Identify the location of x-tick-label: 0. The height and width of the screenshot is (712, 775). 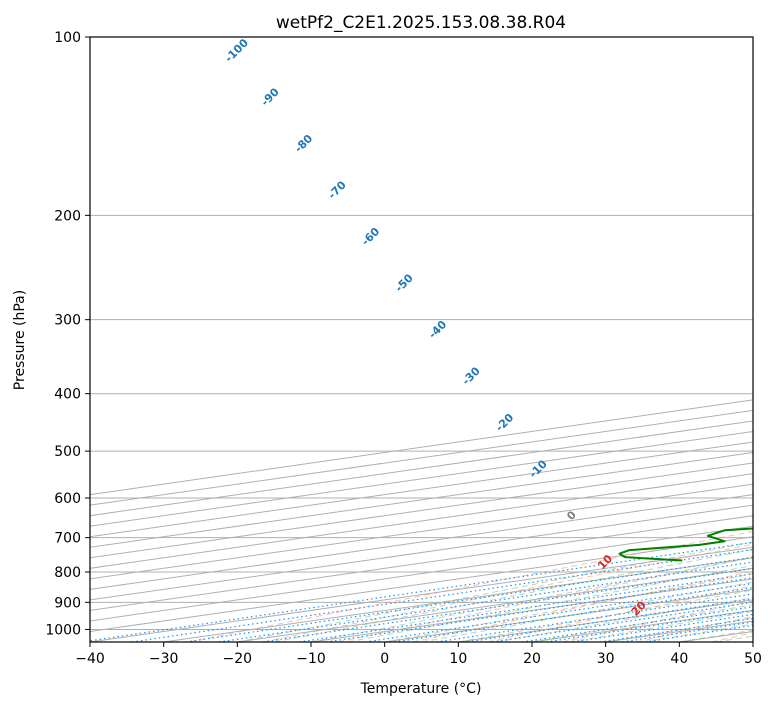
(384, 659).